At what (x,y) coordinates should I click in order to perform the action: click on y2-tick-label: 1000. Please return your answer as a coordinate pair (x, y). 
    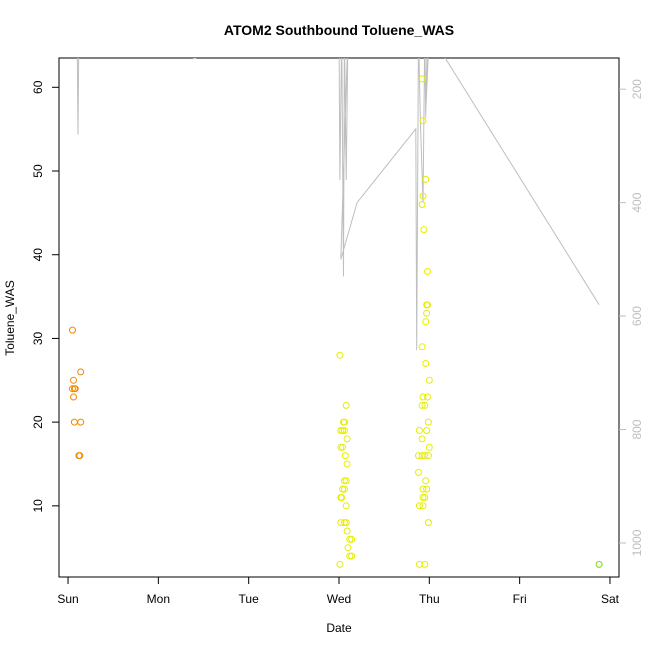
    Looking at the image, I should click on (637, 542).